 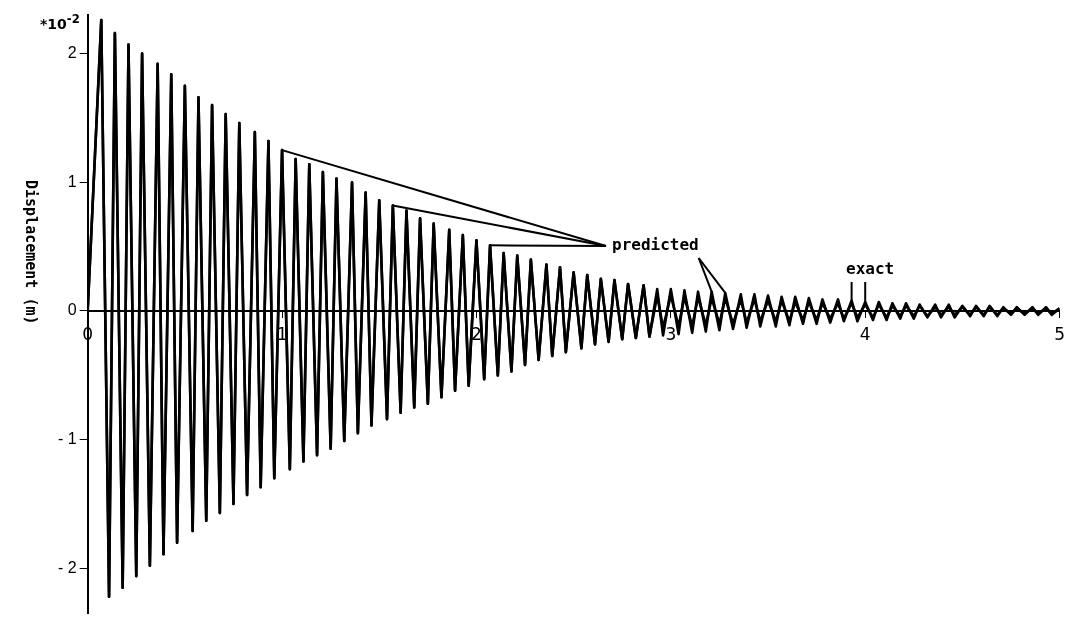 What do you see at coordinates (72, 181) in the screenshot?
I see `y-tick-label: 1` at bounding box center [72, 181].